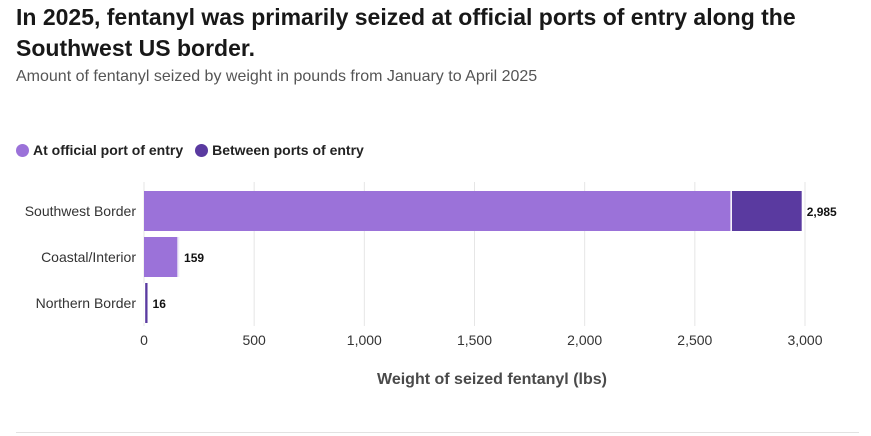 The image size is (871, 436). I want to click on total-data-label: 159, so click(194, 258).